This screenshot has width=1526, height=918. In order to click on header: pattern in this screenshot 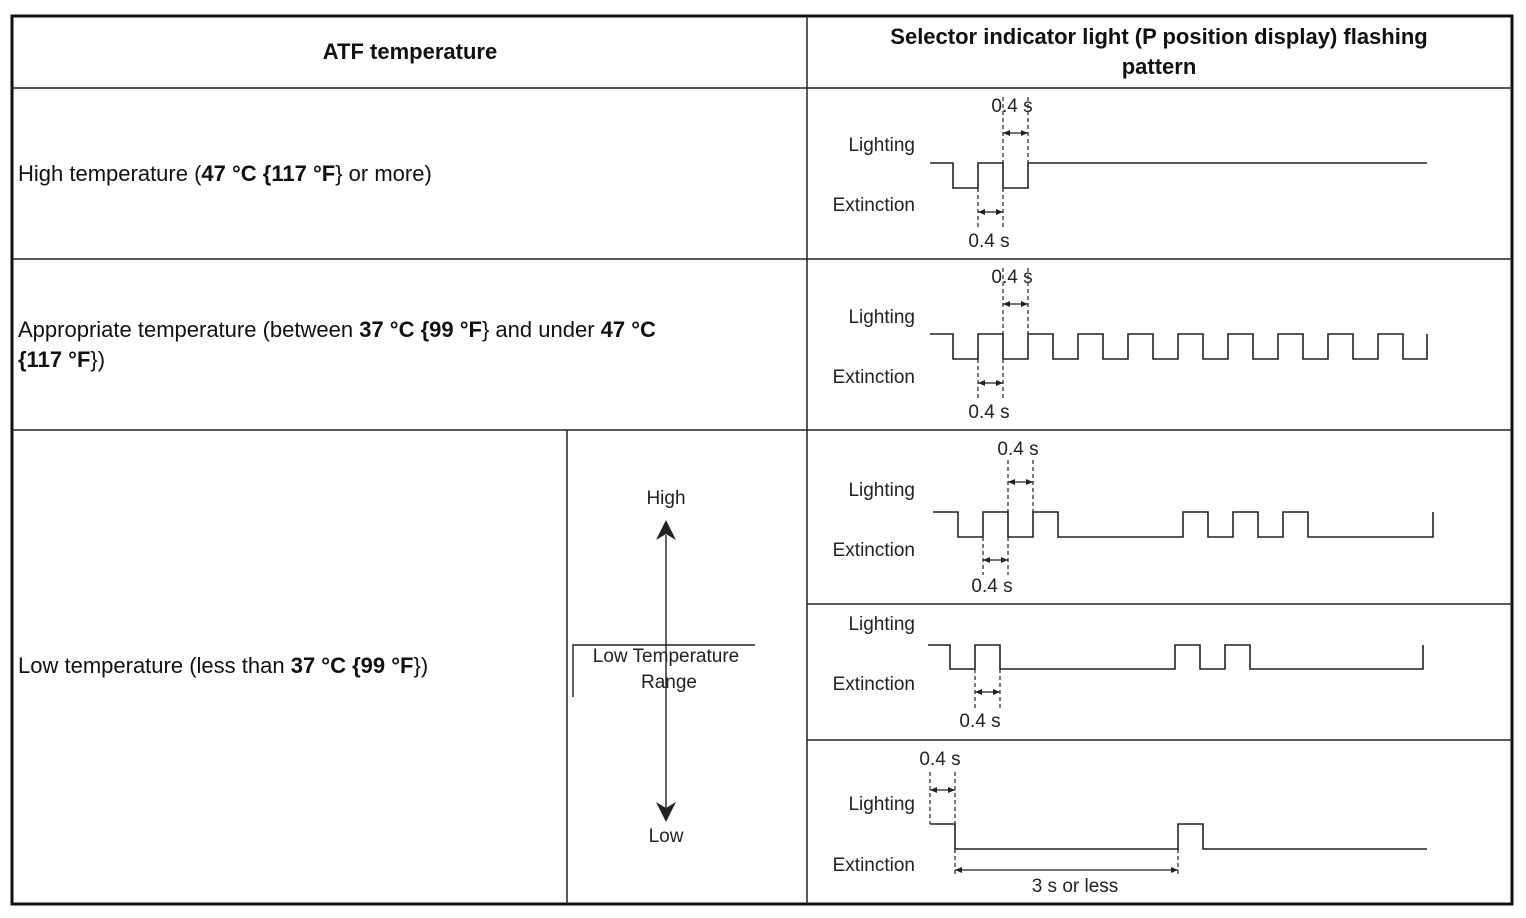, I will do `click(1159, 66)`.